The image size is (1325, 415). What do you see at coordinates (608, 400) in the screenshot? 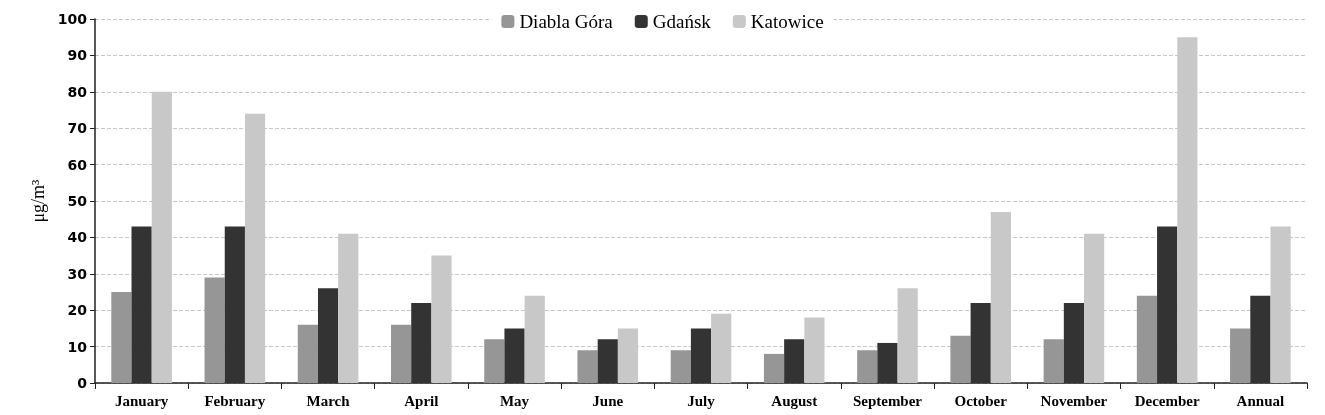
I see `x-tick-label: June` at bounding box center [608, 400].